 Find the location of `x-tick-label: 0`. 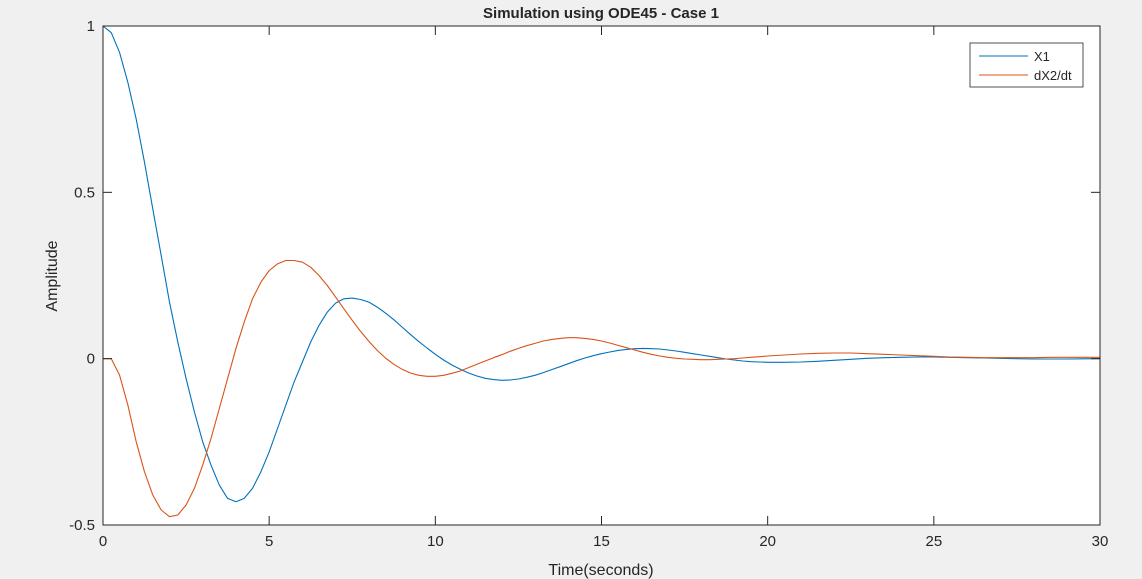

x-tick-label: 0 is located at coordinates (103, 541).